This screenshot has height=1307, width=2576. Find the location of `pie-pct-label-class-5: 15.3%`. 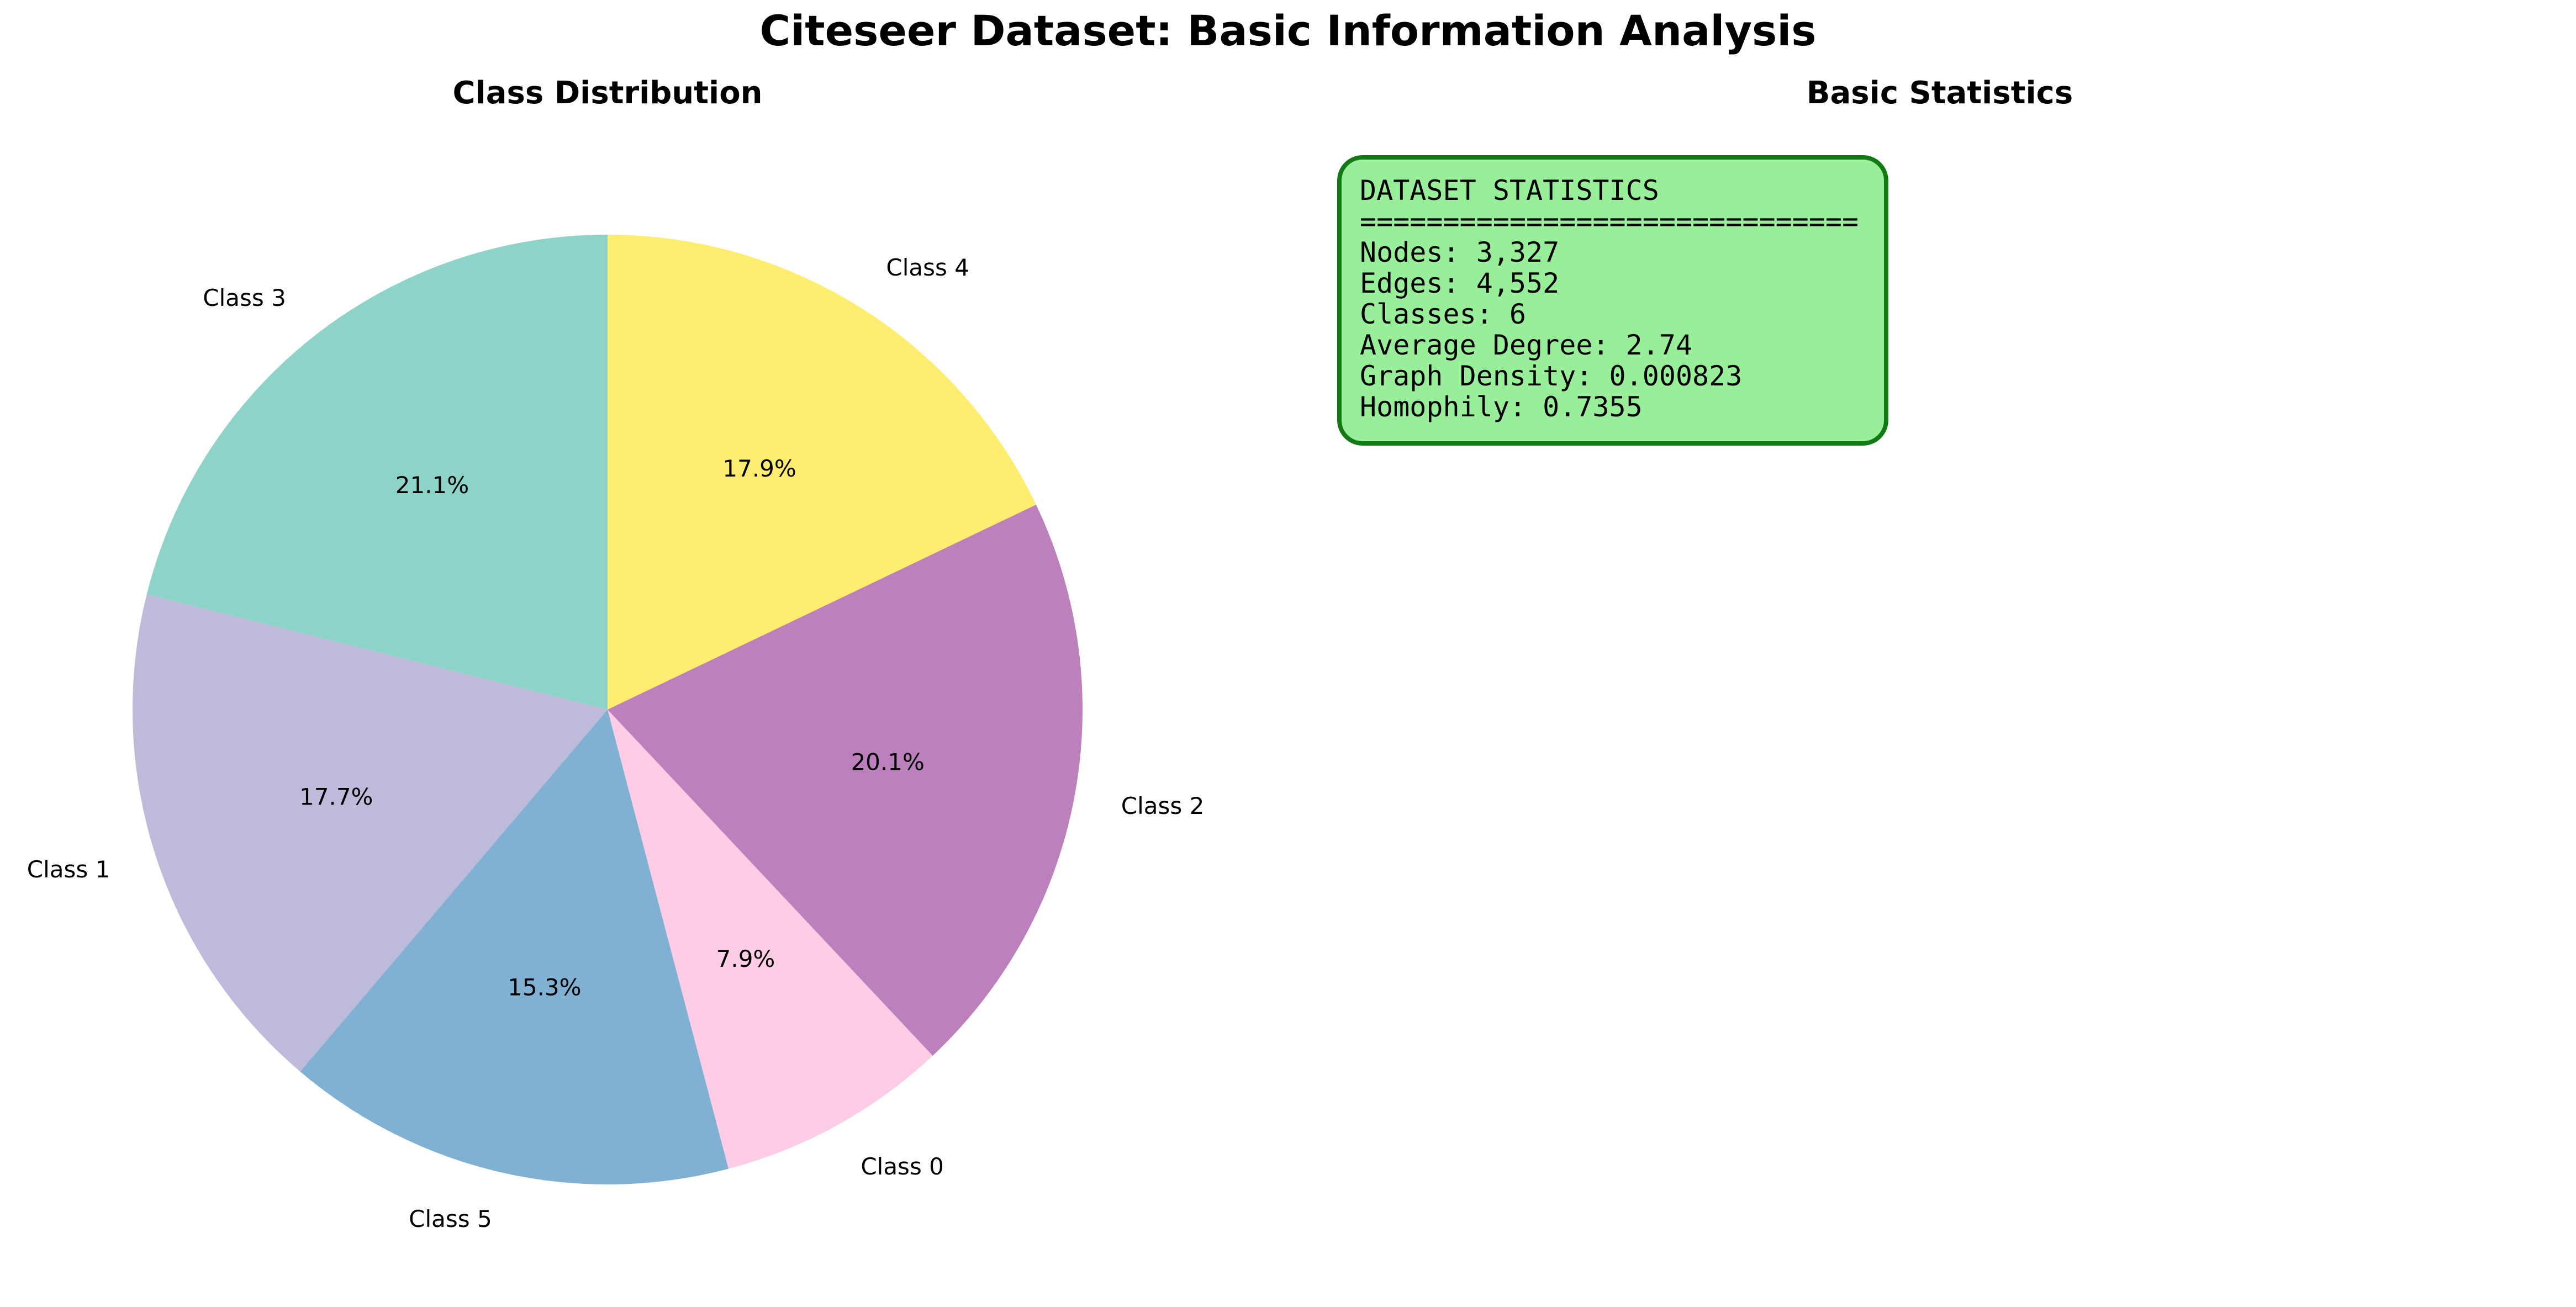

pie-pct-label-class-5: 15.3% is located at coordinates (544, 987).